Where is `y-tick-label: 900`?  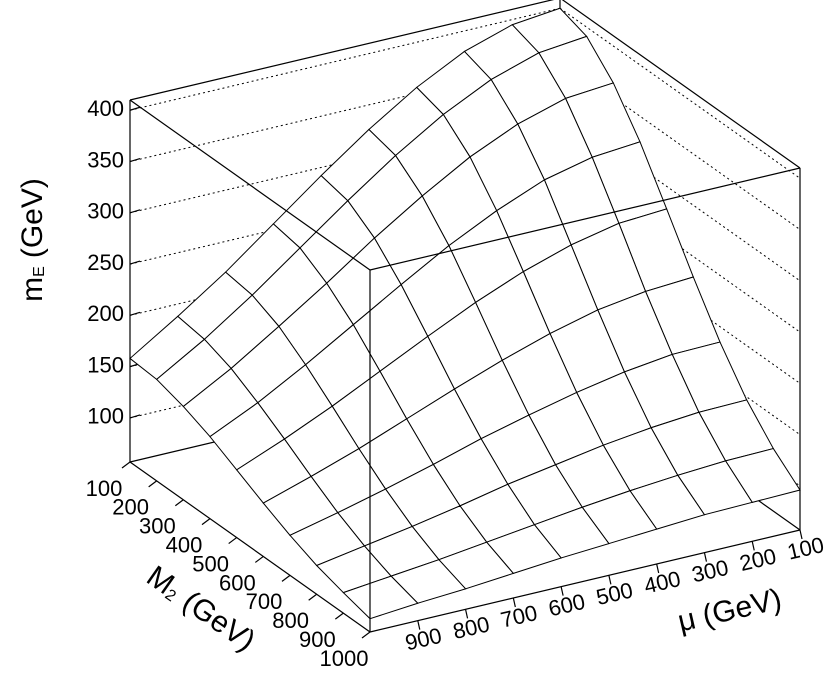
y-tick-label: 900 is located at coordinates (423, 639).